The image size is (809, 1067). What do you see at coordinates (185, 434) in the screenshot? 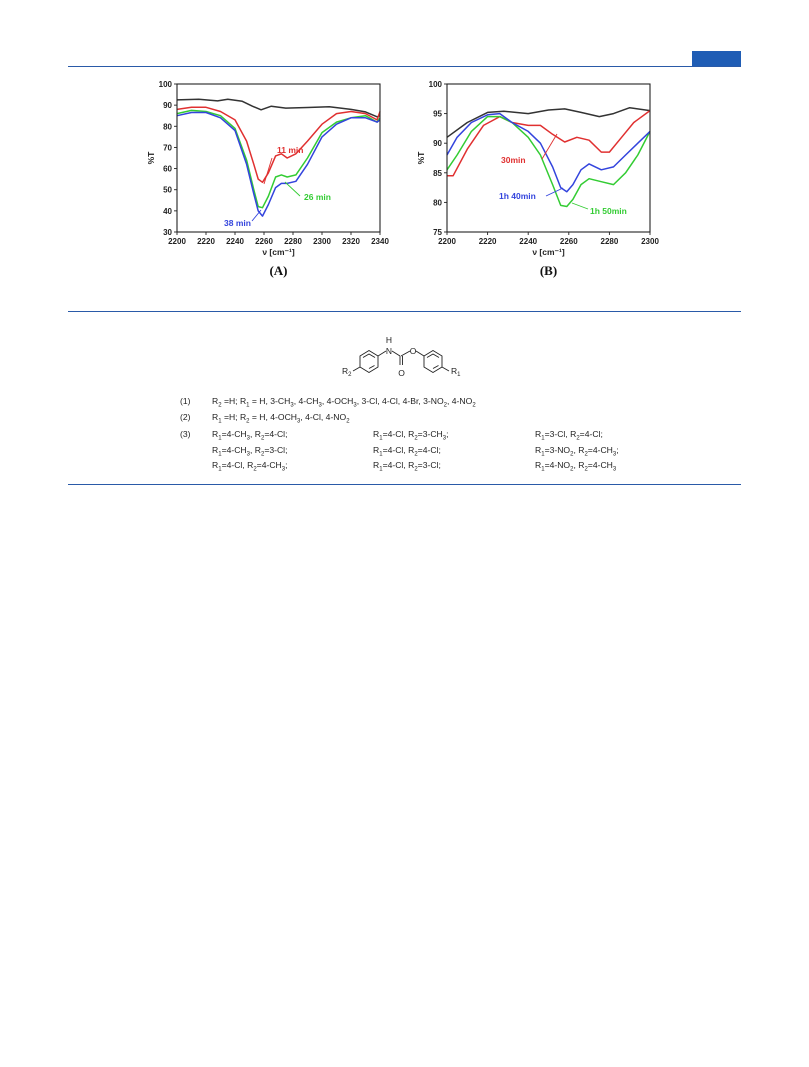
I see `scheme-row-number: (3)` at bounding box center [185, 434].